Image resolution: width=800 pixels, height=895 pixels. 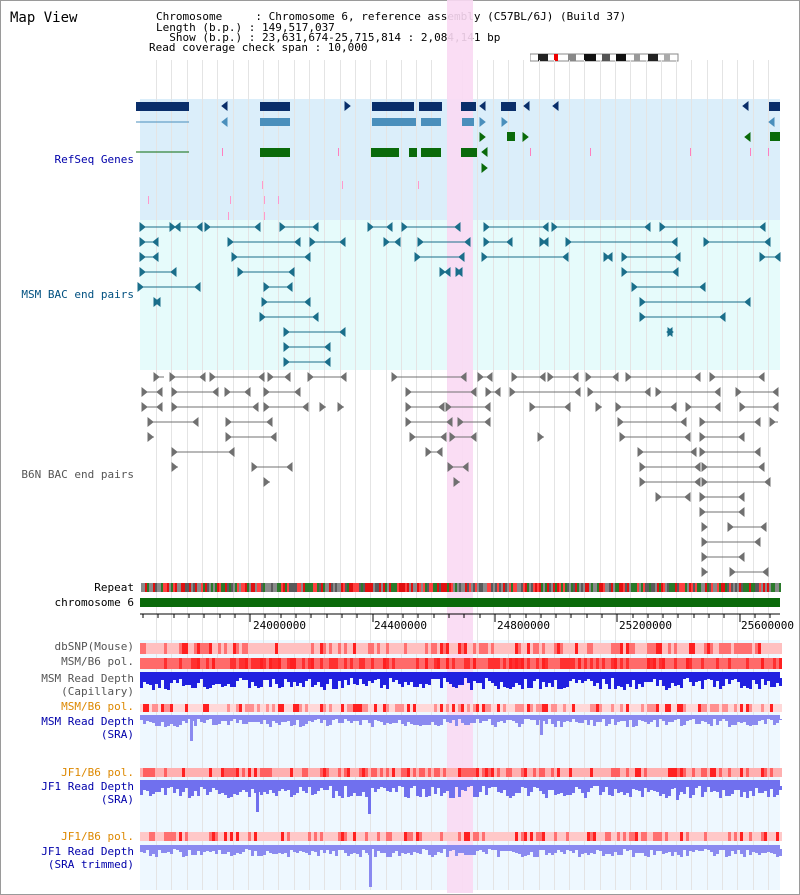 What do you see at coordinates (77, 294) in the screenshot?
I see `msm-bac-label: MSM BAC end pairs` at bounding box center [77, 294].